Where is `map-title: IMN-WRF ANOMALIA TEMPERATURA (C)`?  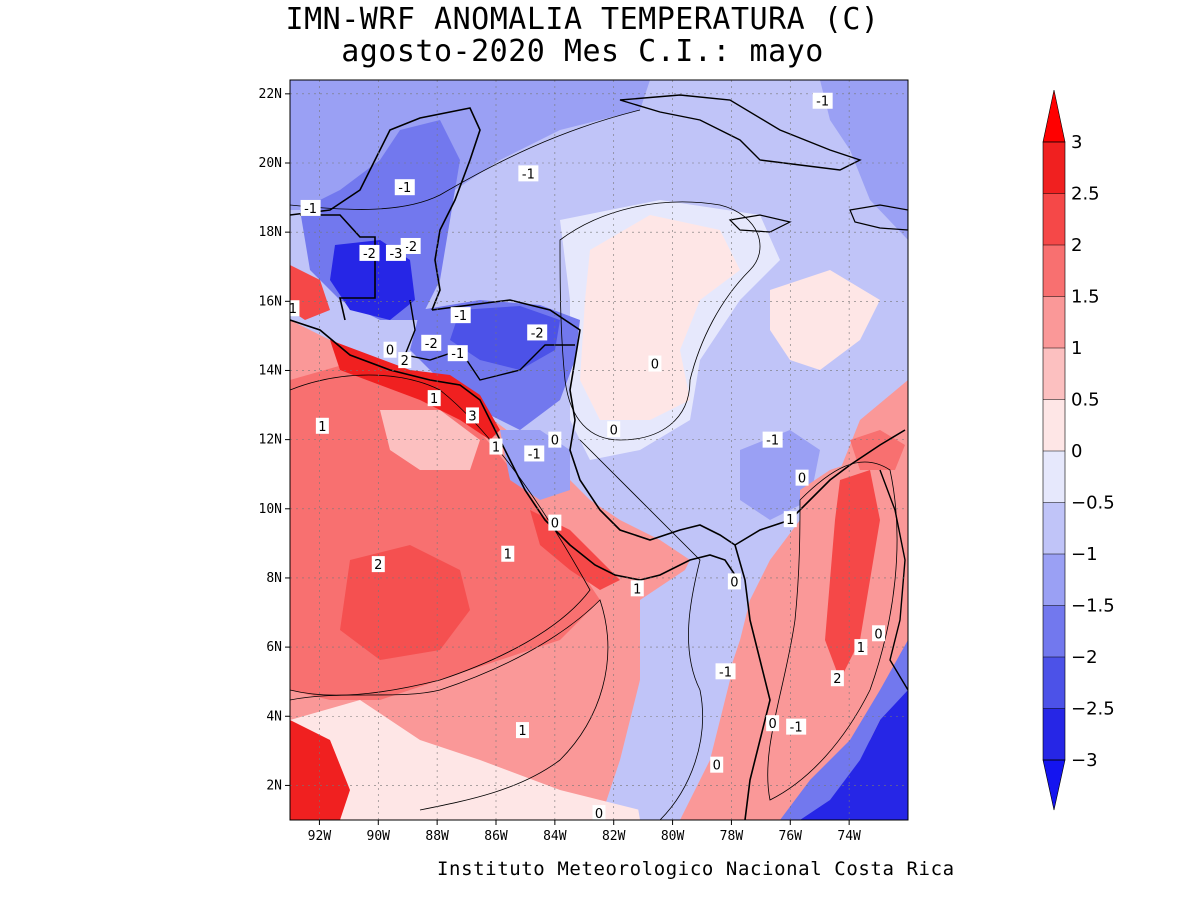 map-title: IMN-WRF ANOMALIA TEMPERATURA (C) is located at coordinates (582, 19).